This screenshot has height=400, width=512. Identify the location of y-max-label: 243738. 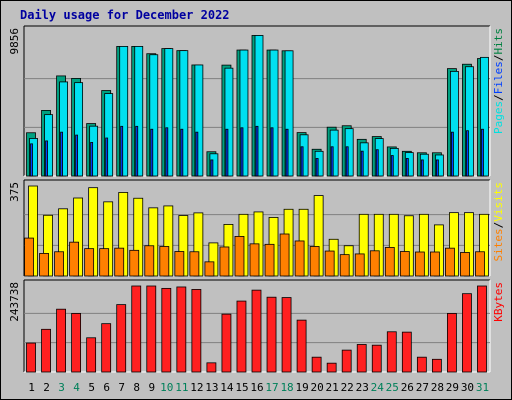
(14, 302).